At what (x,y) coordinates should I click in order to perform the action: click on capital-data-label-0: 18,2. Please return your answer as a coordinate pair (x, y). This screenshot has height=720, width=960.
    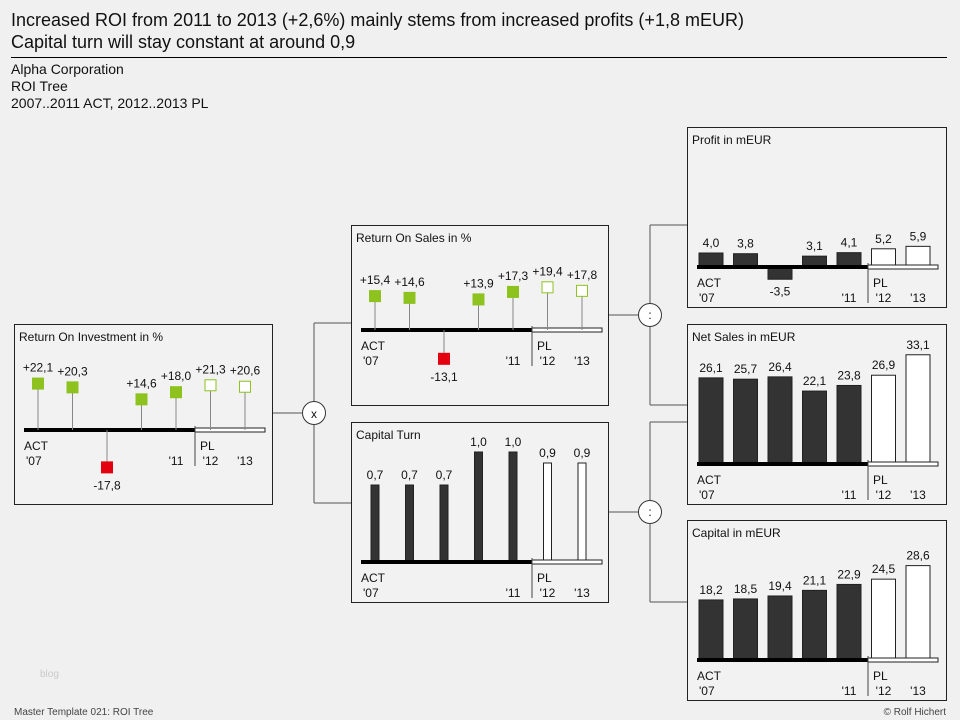
    Looking at the image, I should click on (711, 590).